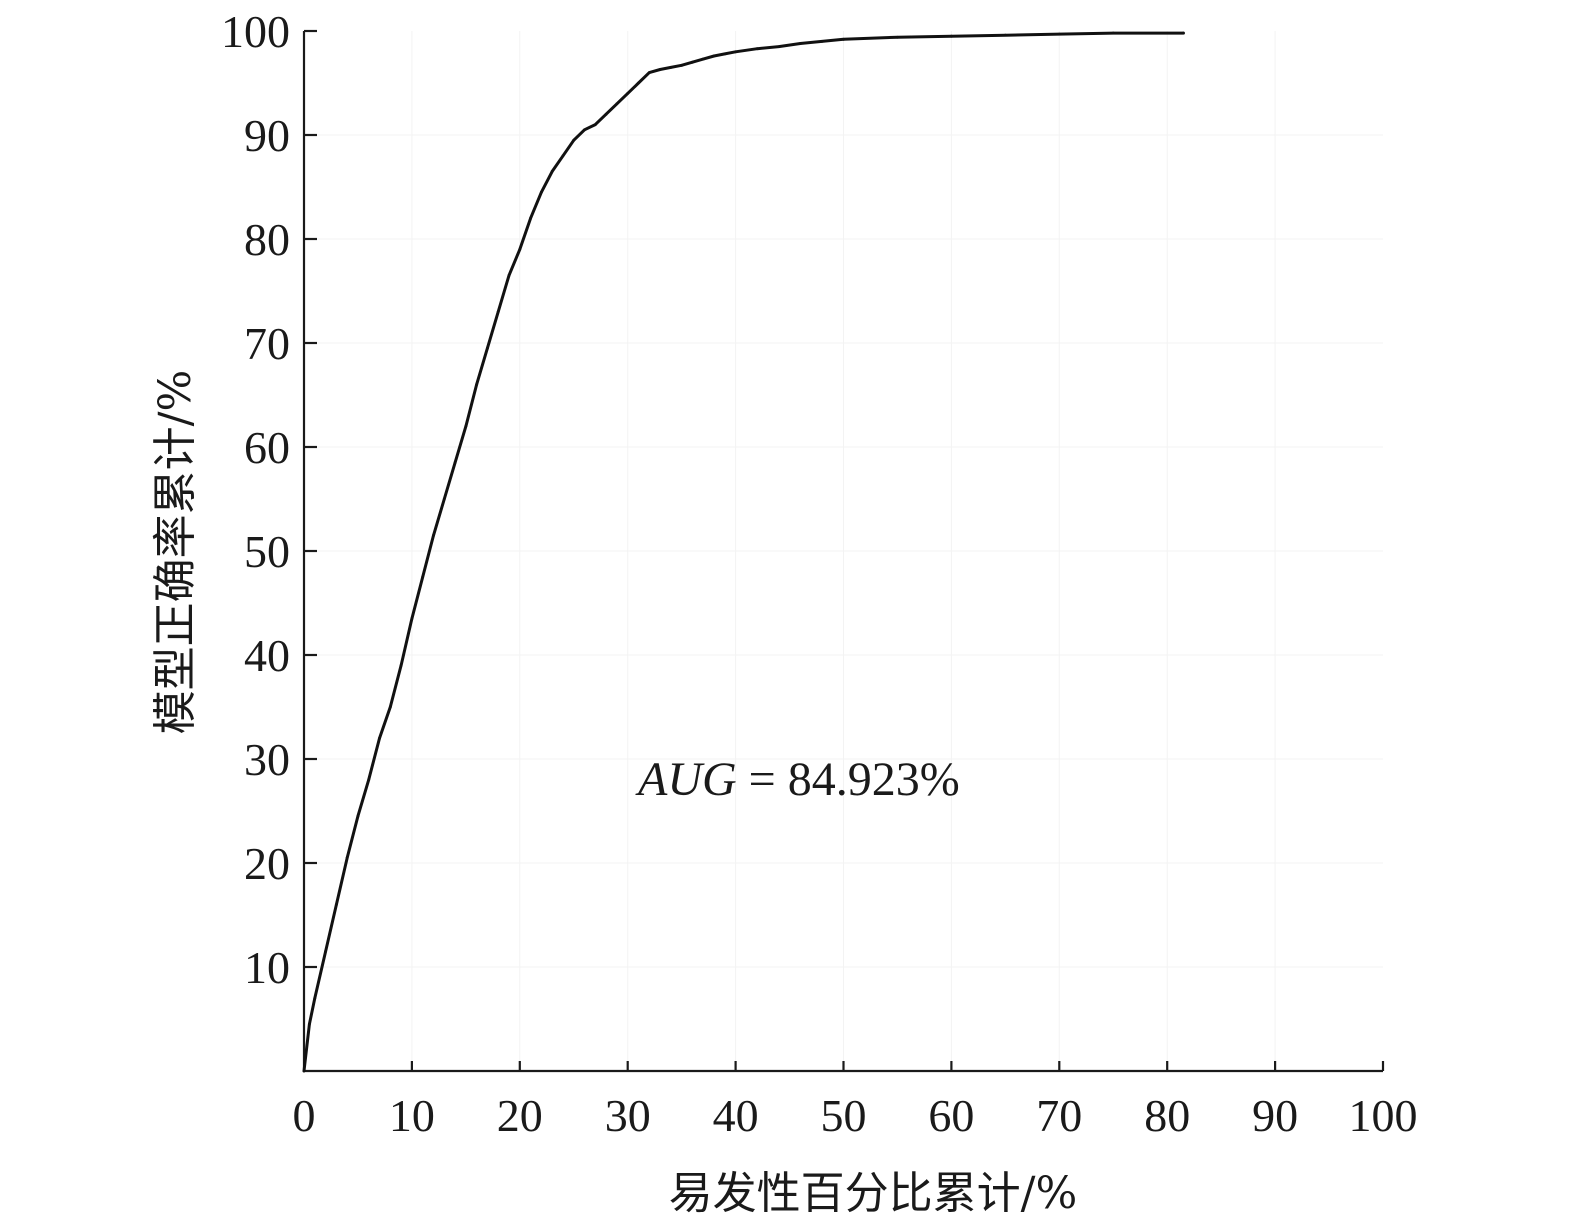  Describe the element at coordinates (255, 31) in the screenshot. I see `y-tick-label: 100` at that location.